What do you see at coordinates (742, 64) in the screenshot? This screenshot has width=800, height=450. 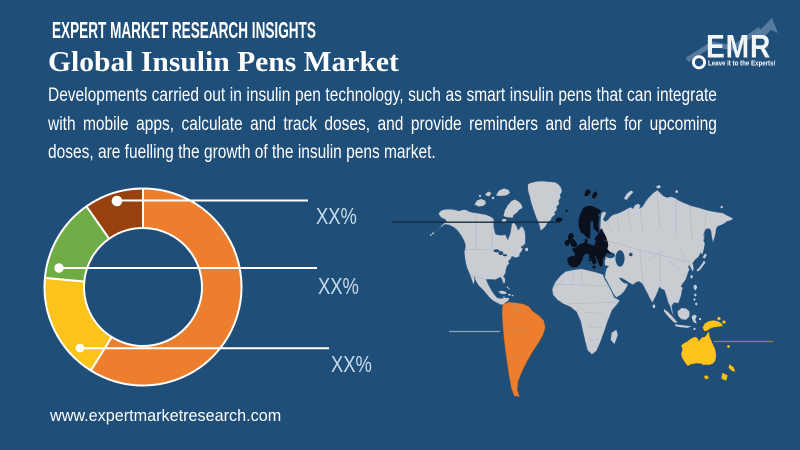 I see `svg-text: Leave it to the Experts!` at bounding box center [742, 64].